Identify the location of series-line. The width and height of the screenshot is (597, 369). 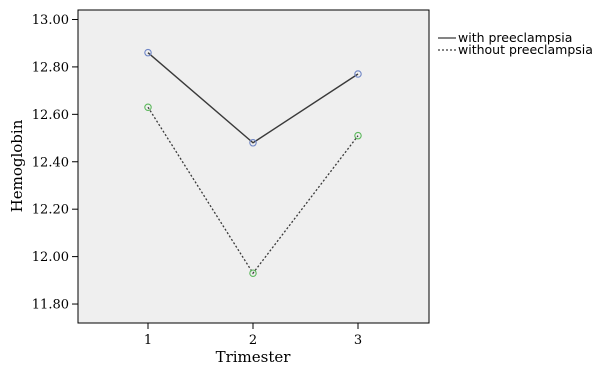
(253, 98).